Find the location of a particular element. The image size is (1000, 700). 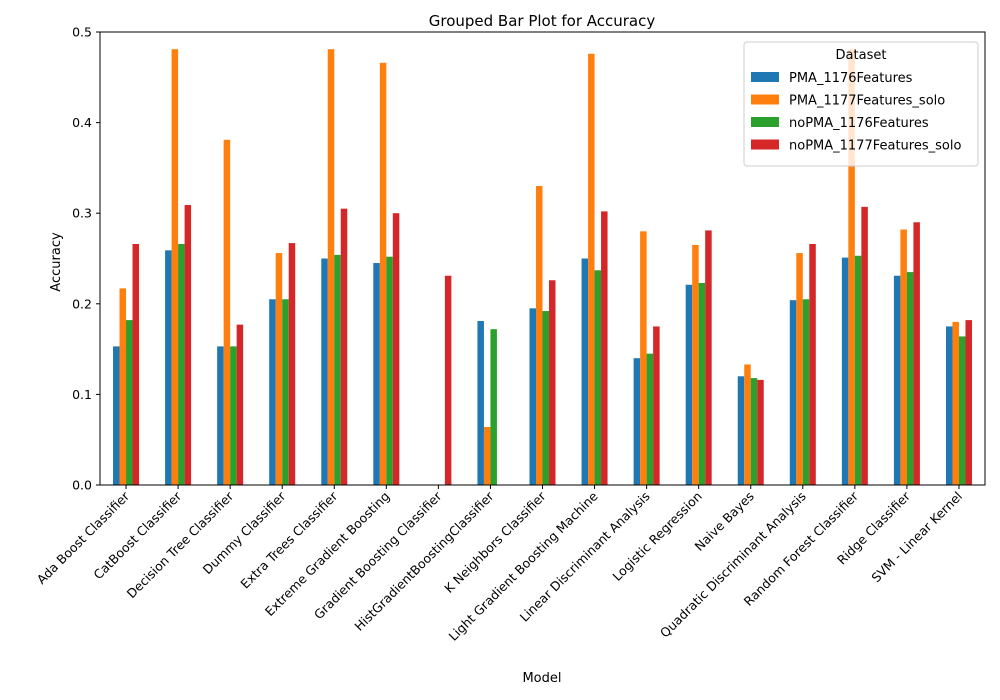

legend-title: Dataset is located at coordinates (861, 55).